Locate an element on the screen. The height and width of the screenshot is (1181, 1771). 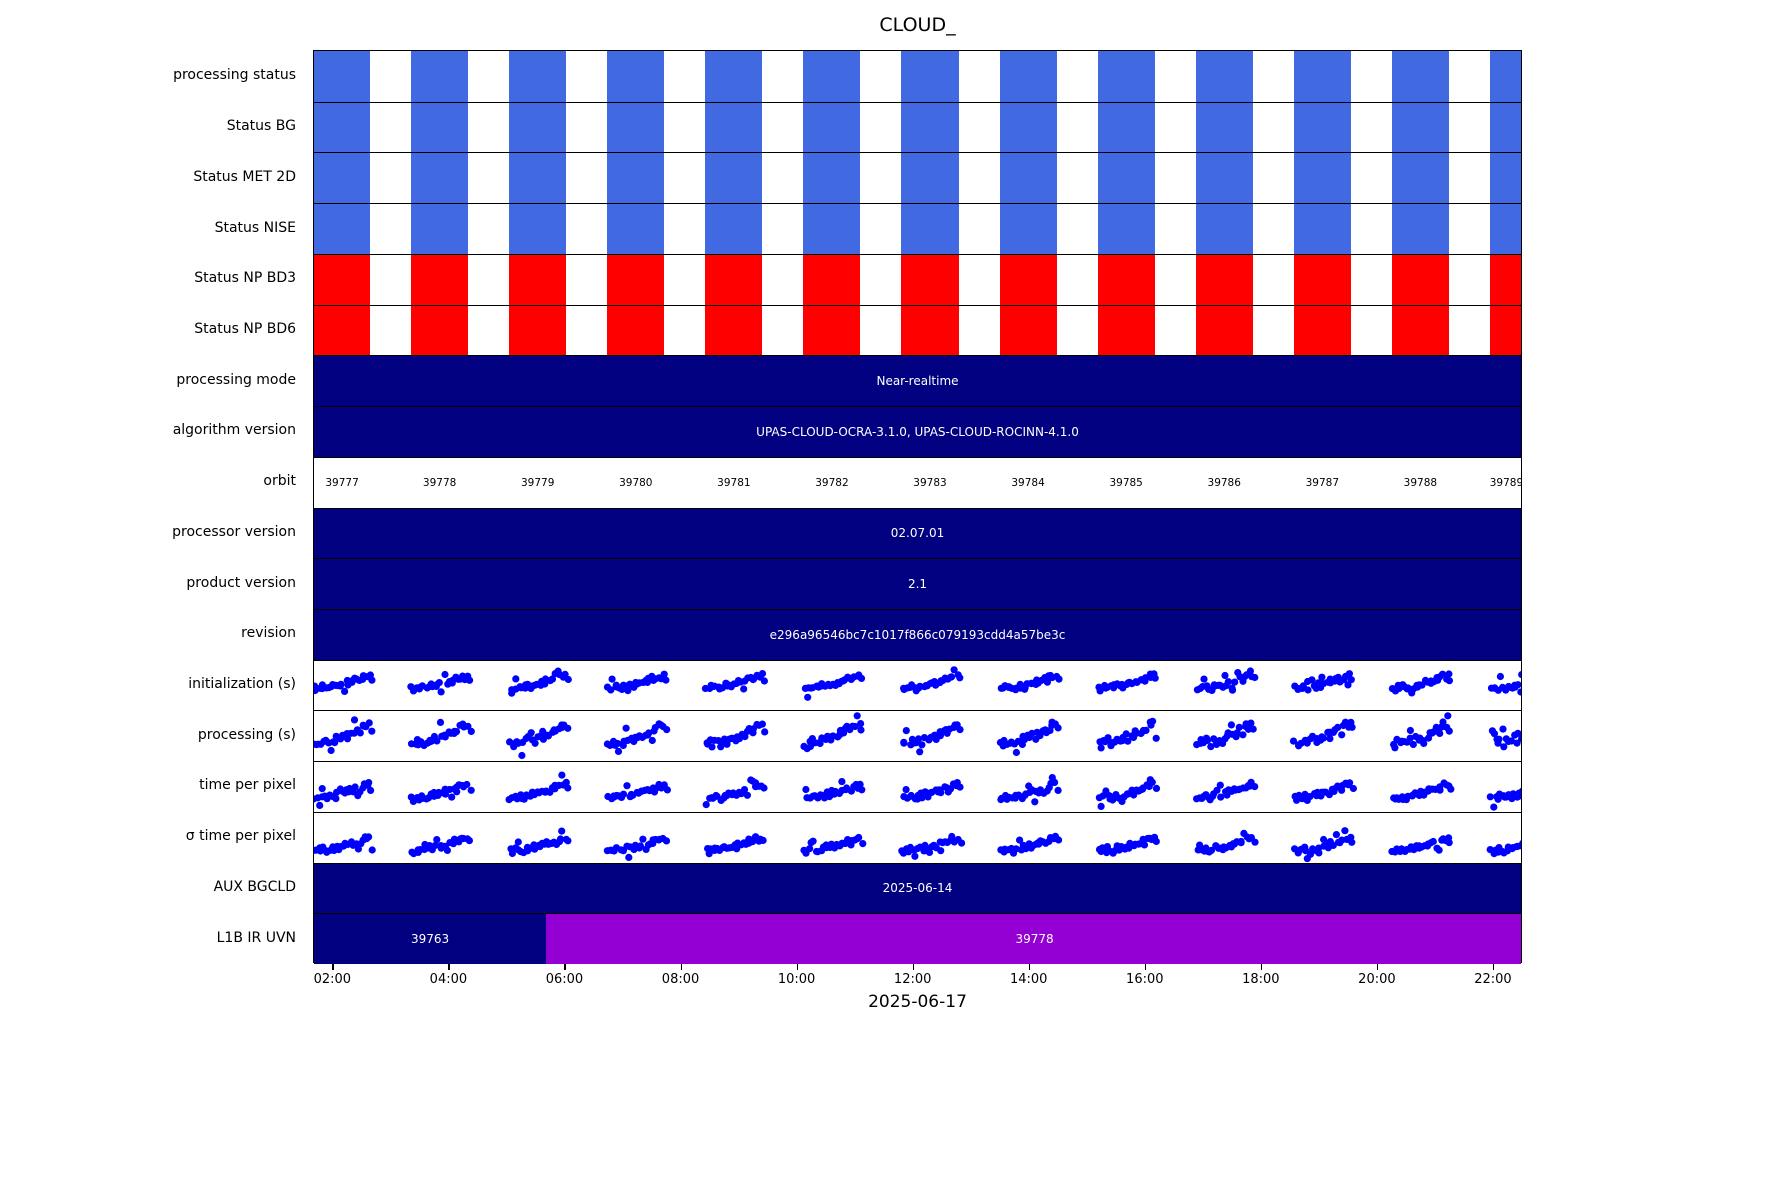
row-label-l1b-ir-uvn: L1B IR UVN is located at coordinates (256, 937).